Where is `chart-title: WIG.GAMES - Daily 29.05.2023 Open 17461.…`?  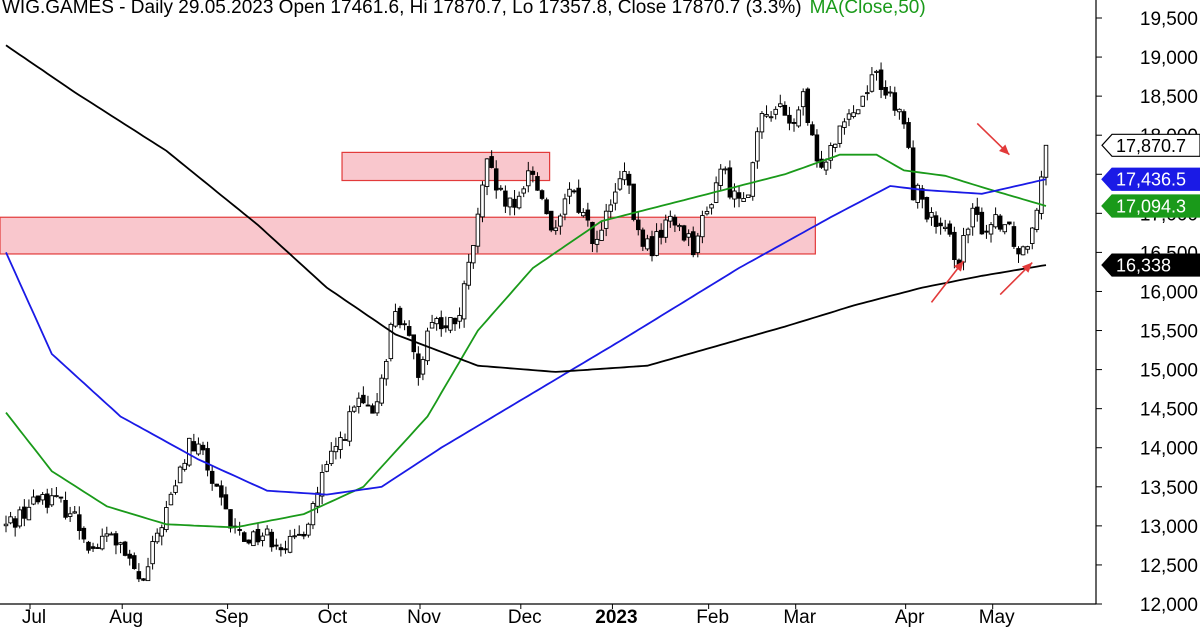 chart-title: WIG.GAMES - Daily 29.05.2023 Open 17461.… is located at coordinates (464, 9).